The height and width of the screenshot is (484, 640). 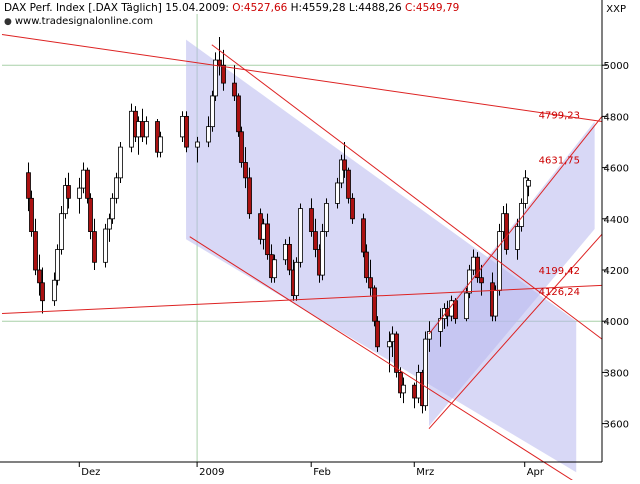 What do you see at coordinates (211, 472) in the screenshot?
I see `x-tick-label: 2009` at bounding box center [211, 472].